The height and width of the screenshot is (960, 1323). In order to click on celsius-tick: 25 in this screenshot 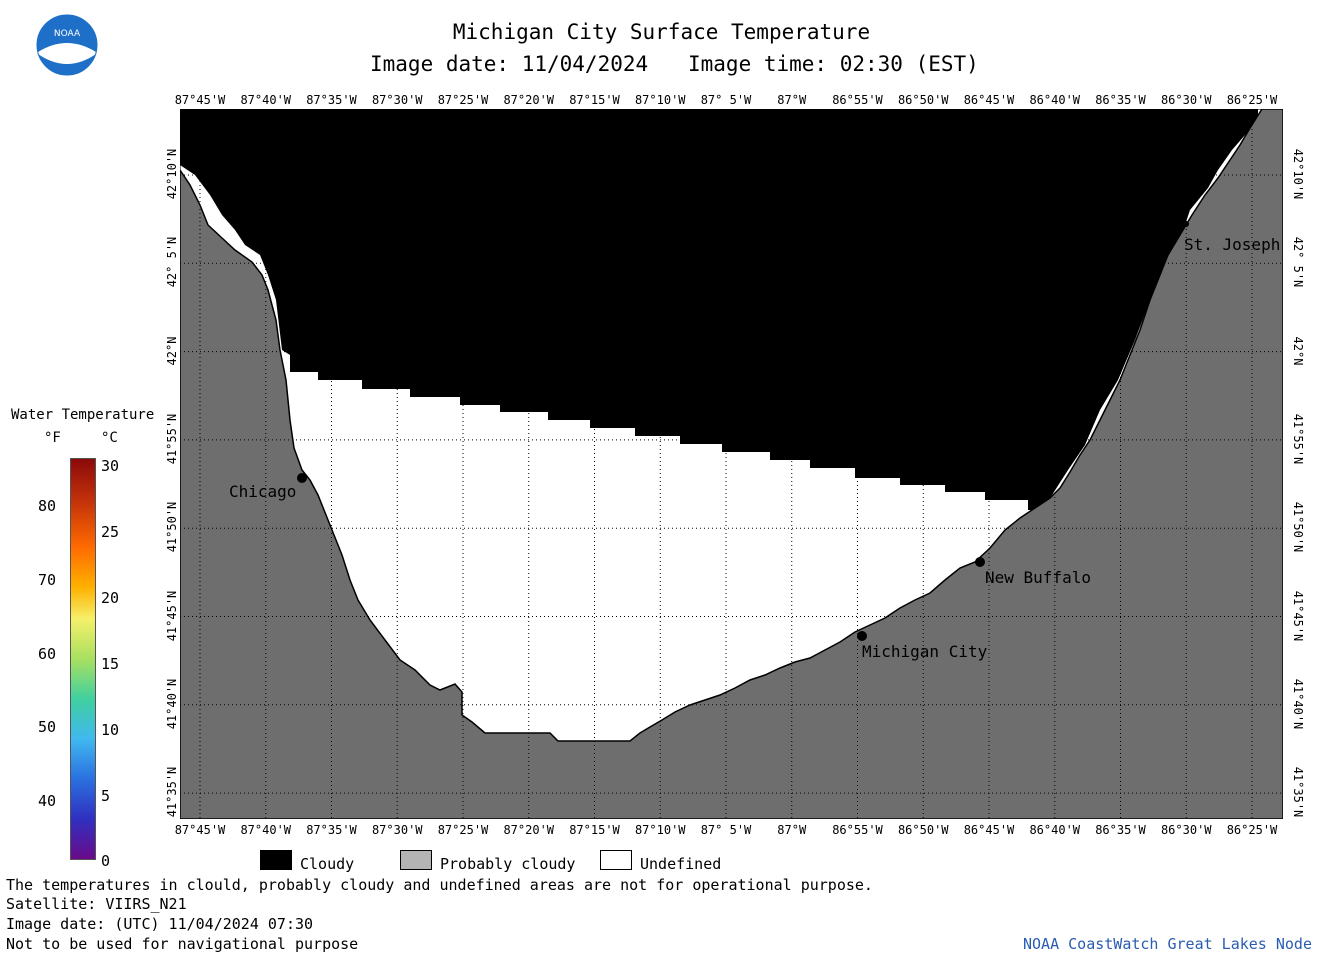, I will do `click(110, 531)`.